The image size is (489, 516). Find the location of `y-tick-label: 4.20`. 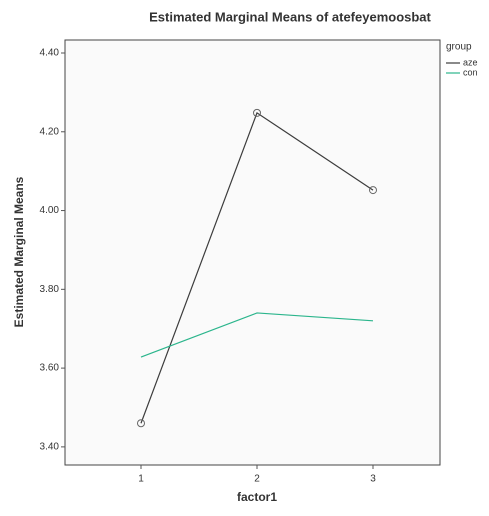

y-tick-label: 4.20 is located at coordinates (50, 131).